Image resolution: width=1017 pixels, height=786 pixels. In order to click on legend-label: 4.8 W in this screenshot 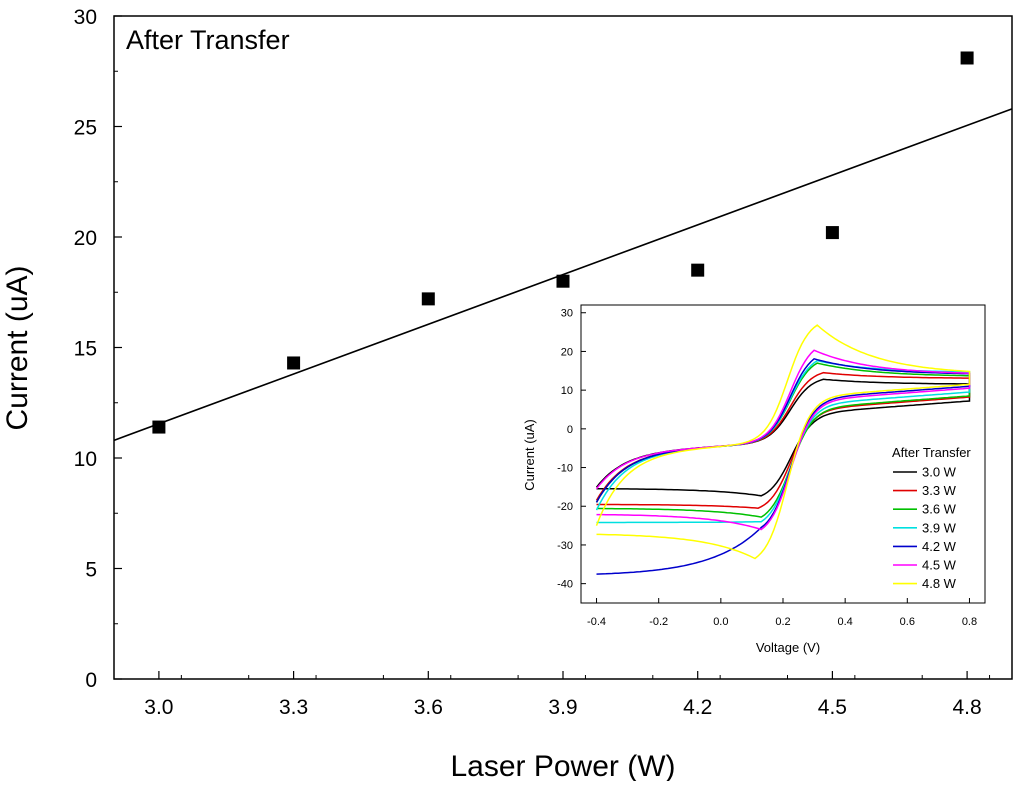, I will do `click(939, 583)`.